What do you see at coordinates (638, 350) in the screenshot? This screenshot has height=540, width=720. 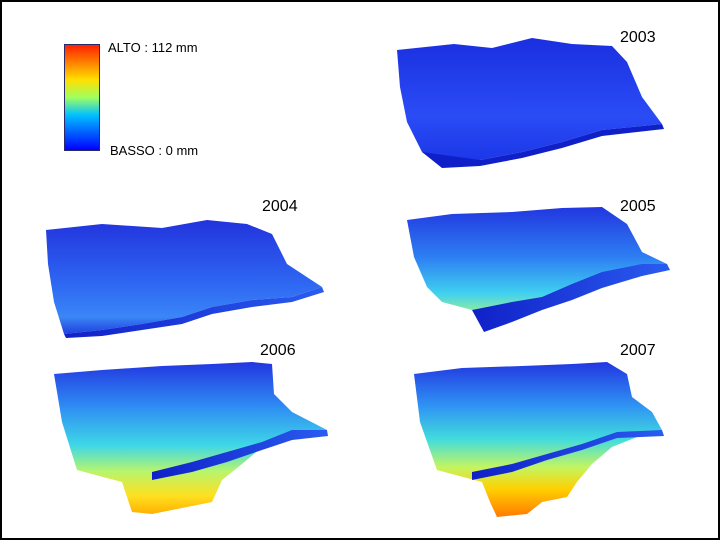 I see `year-label-2007: 2007` at bounding box center [638, 350].